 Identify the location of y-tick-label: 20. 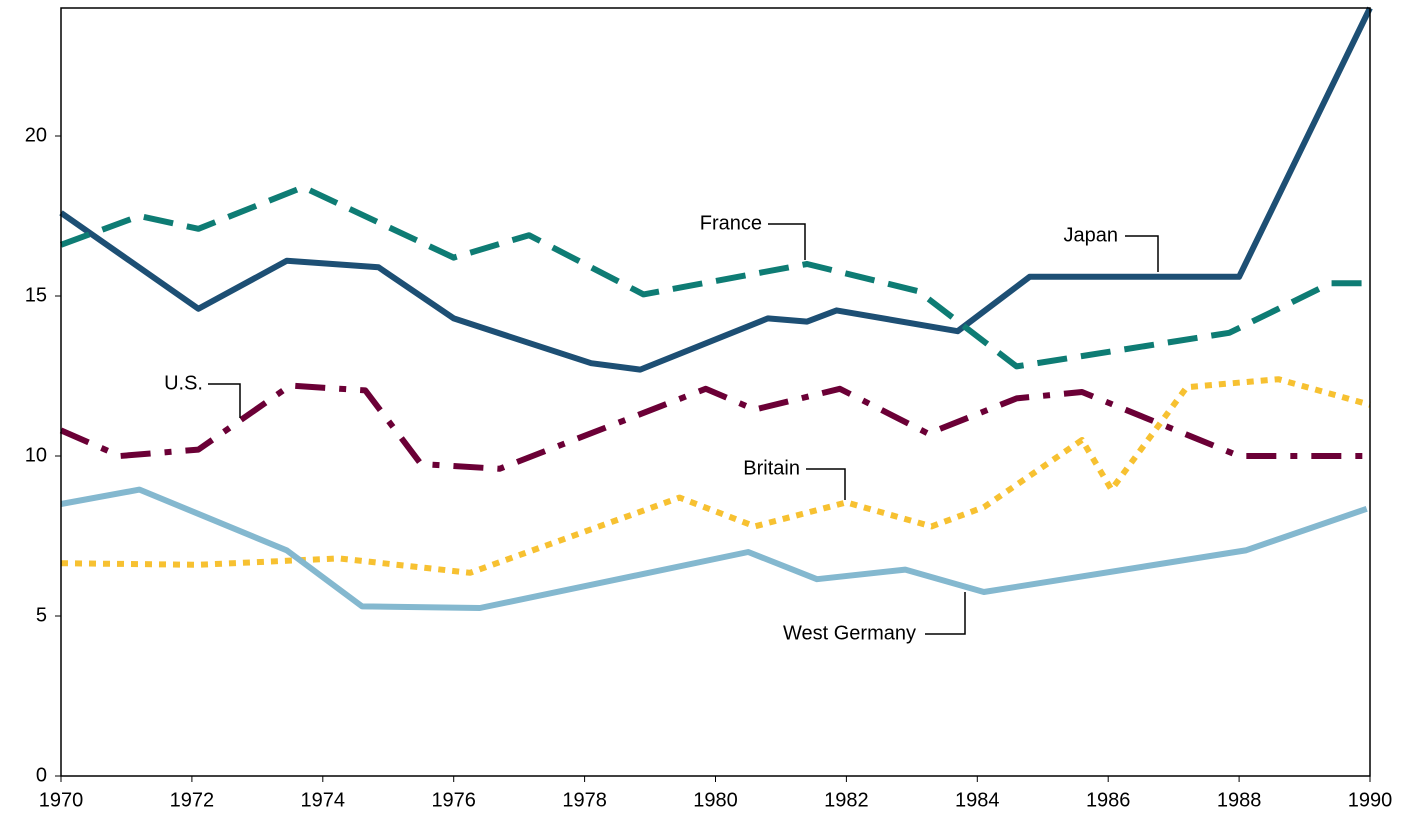
(36, 135).